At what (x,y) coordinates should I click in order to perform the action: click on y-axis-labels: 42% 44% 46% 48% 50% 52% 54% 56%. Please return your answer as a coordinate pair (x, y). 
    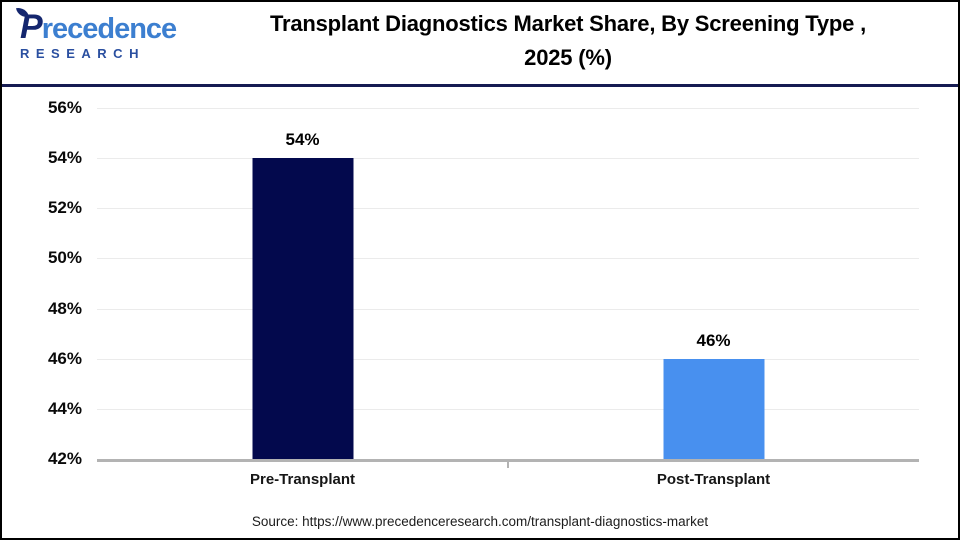
    Looking at the image, I should click on (42, 283).